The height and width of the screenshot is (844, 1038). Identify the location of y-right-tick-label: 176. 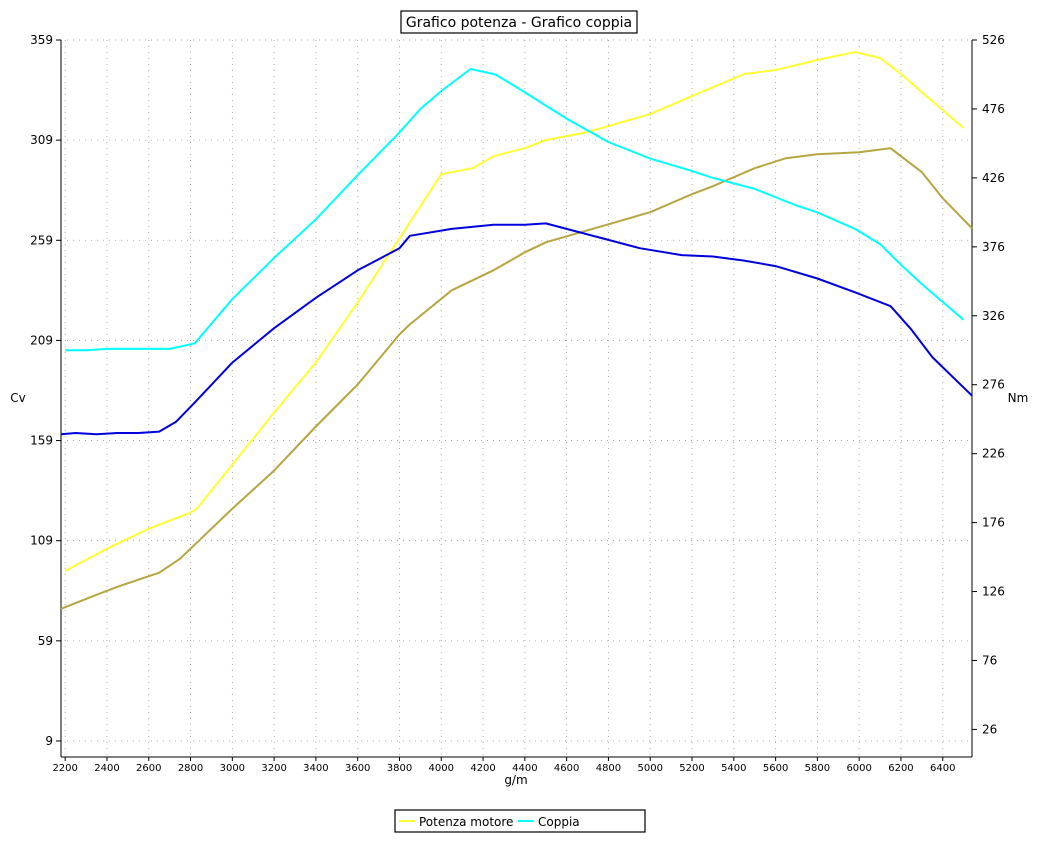
(993, 523).